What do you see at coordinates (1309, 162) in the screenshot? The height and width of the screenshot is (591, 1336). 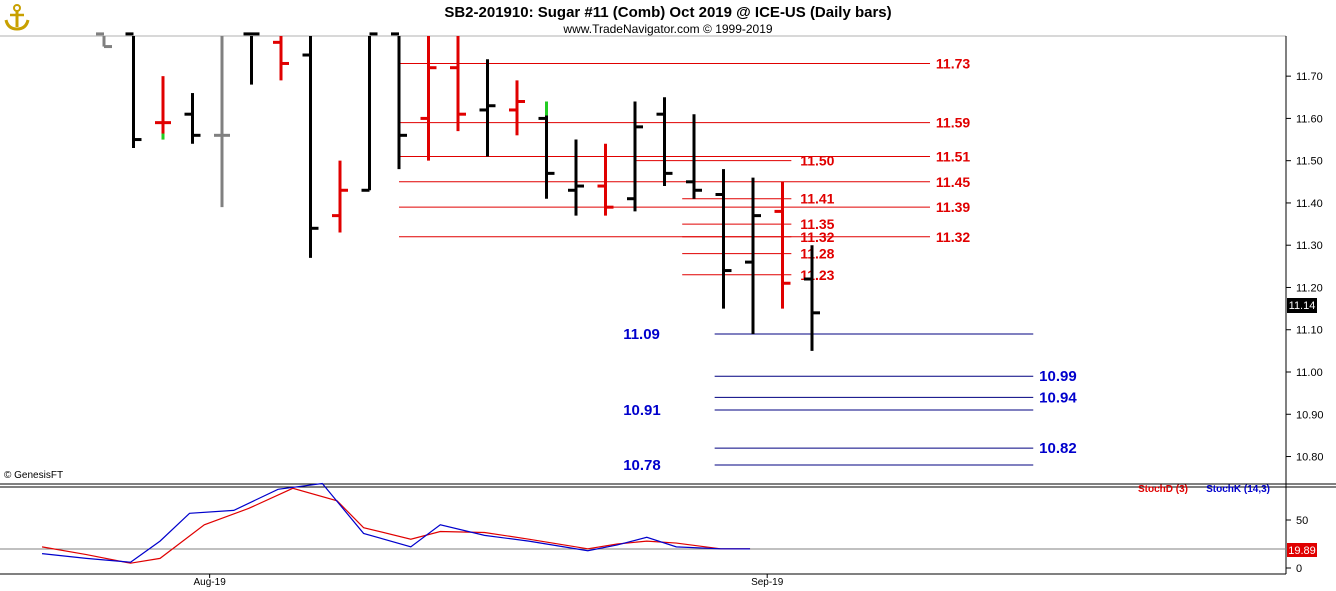 I see `price-tick-label: 11.50` at bounding box center [1309, 162].